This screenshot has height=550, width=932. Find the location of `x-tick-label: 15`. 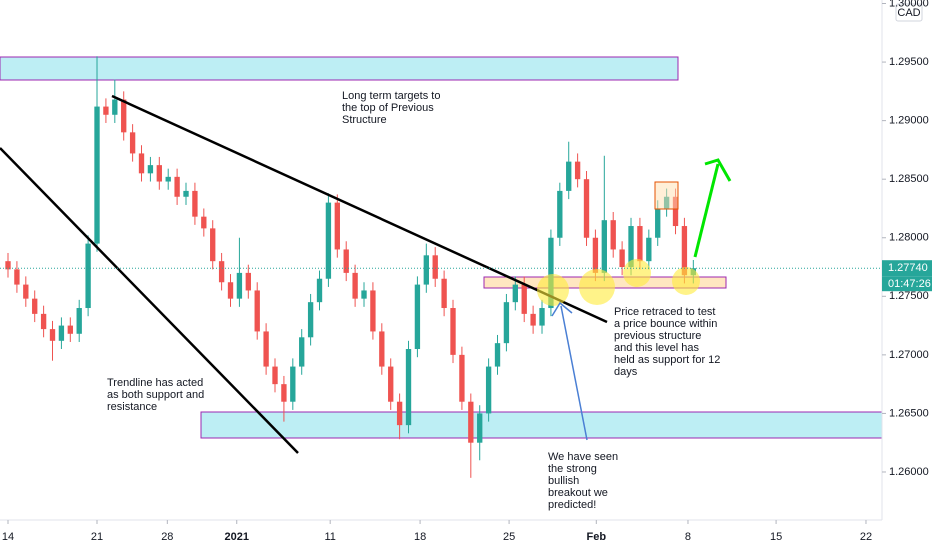

x-tick-label: 15 is located at coordinates (776, 537).